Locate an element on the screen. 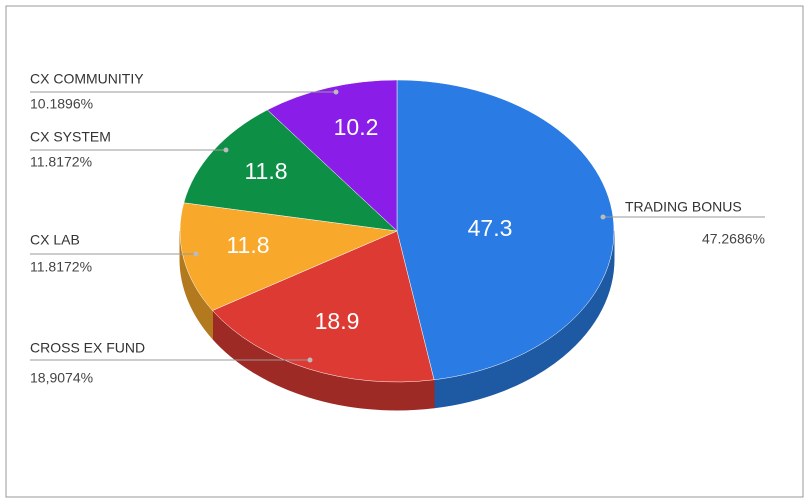 The width and height of the screenshot is (810, 503). value-label: 10.2 is located at coordinates (356, 127).